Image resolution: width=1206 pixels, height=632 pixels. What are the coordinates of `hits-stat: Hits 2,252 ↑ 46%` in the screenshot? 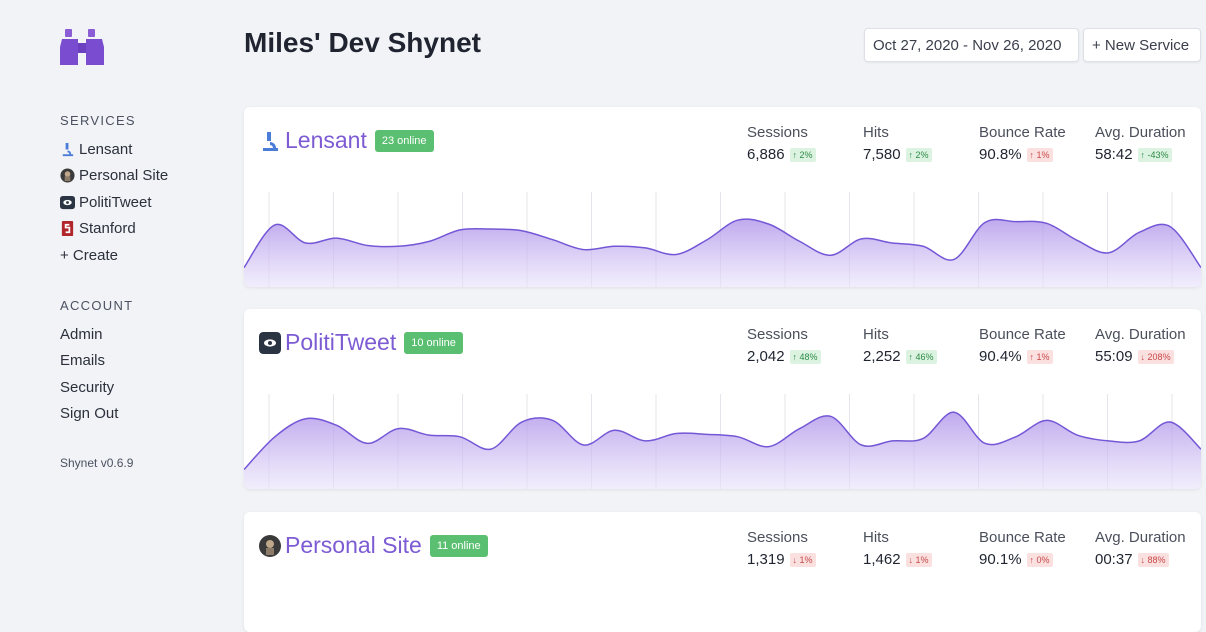 It's located at (921, 345).